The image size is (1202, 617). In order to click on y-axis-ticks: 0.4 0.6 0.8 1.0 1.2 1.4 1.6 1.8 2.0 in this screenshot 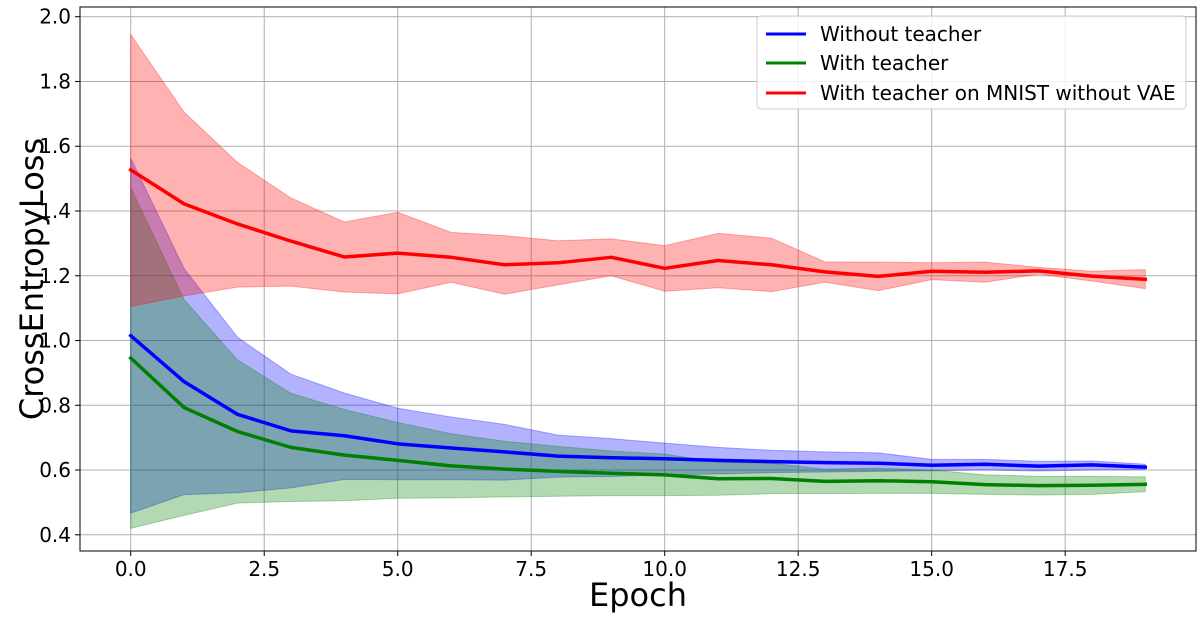, I will do `click(59, 276)`.